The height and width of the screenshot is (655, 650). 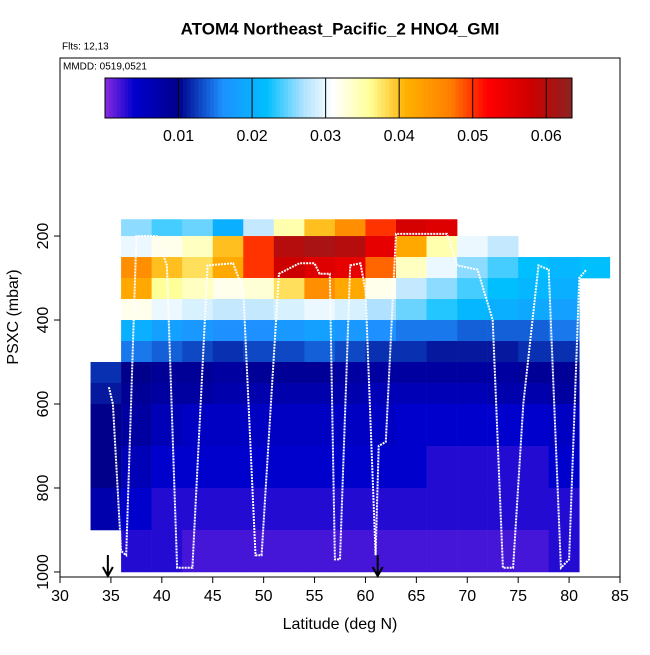 What do you see at coordinates (340, 28) in the screenshot?
I see `chart-title: ATOM4 Northeast_Pacific_2 HNO4_GMI` at bounding box center [340, 28].